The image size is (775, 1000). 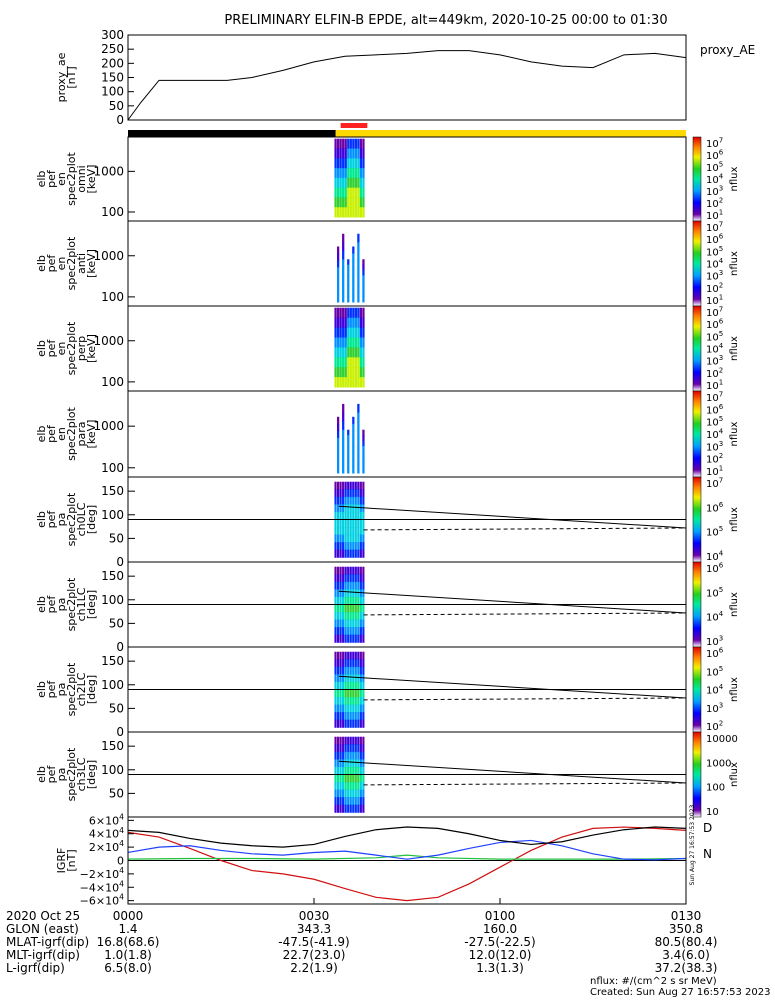 I want to click on anti-loss-cone-line, so click(x=525, y=529).